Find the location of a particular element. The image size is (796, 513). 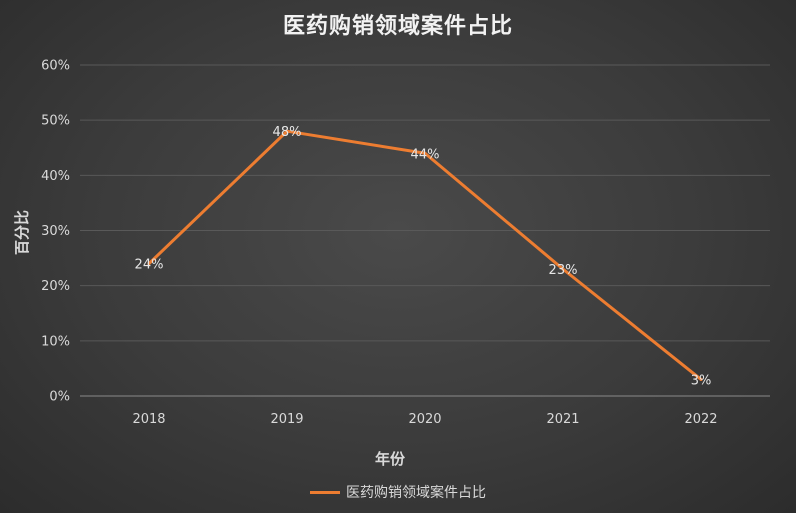

y-tick-label: 30% is located at coordinates (55, 231).